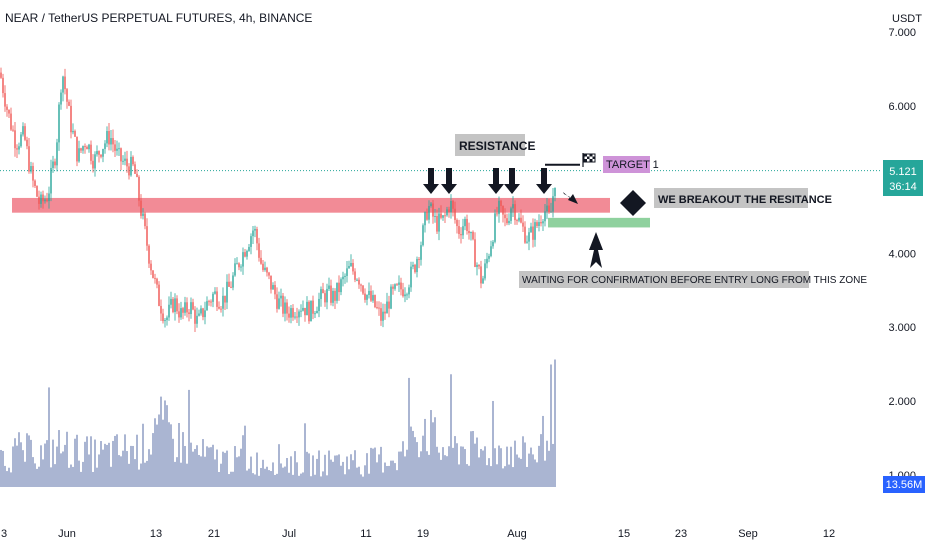 The image size is (932, 550). I want to click on volume-bars, so click(278, 423).